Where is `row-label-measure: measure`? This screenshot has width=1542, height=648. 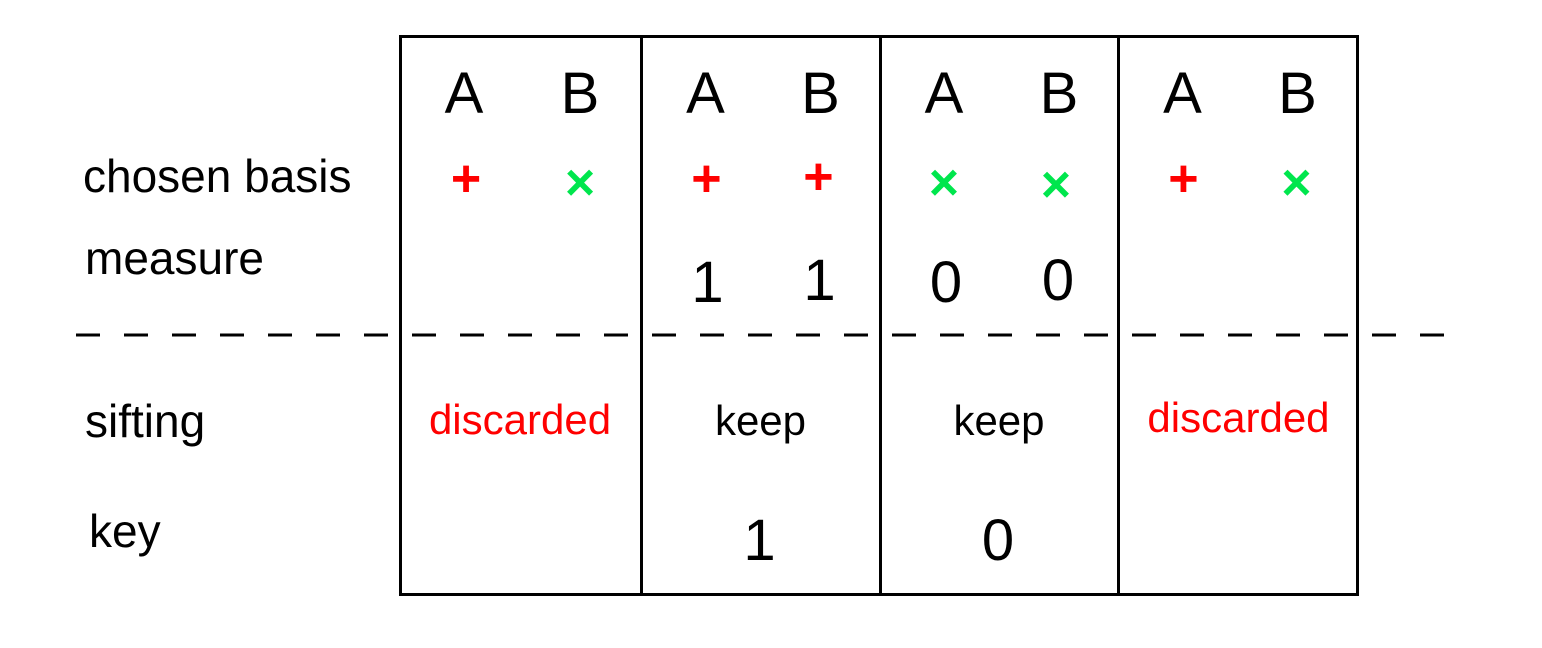
row-label-measure: measure is located at coordinates (174, 258).